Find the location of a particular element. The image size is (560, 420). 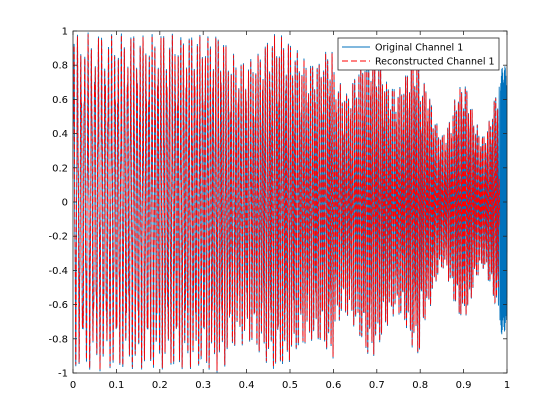

y-tick-label: -0.2 is located at coordinates (58, 237).